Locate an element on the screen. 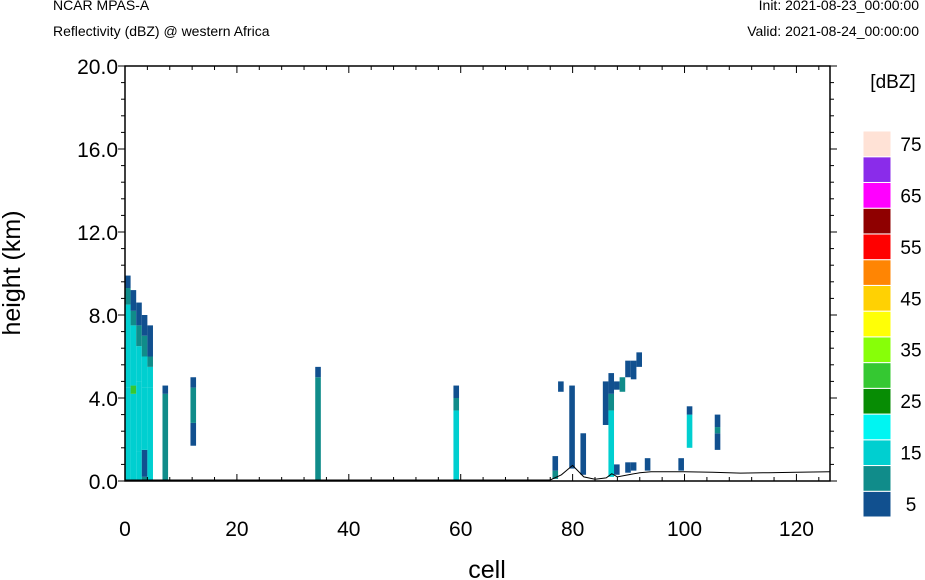  colorbar is located at coordinates (877, 324).